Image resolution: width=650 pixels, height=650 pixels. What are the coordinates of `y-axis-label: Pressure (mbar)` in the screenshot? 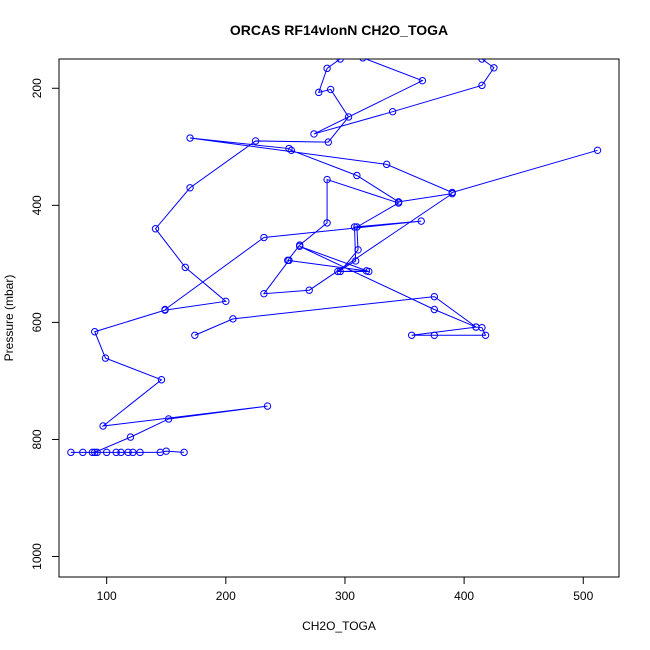 It's located at (9, 318).